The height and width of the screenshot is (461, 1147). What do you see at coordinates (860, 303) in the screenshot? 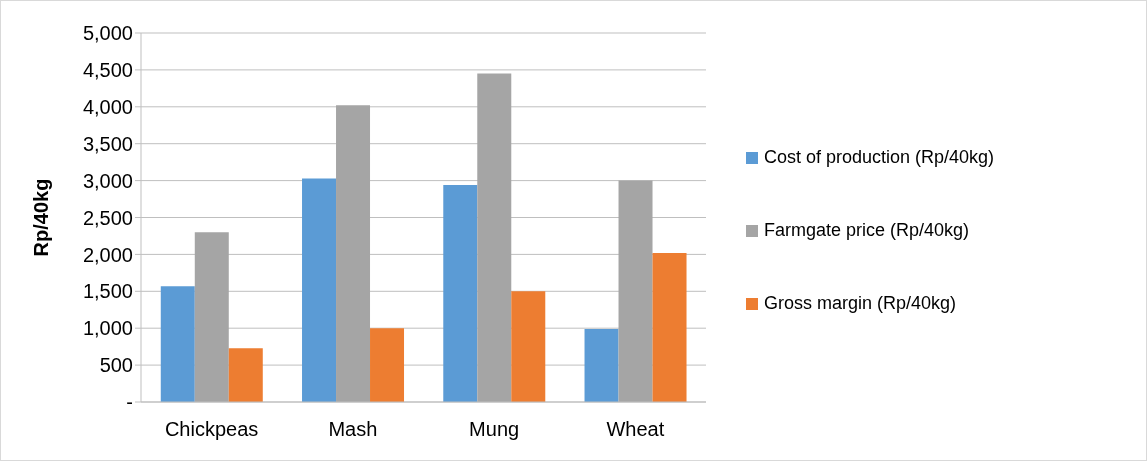
I see `legend-label: Gross margin (Rp/40kg)` at bounding box center [860, 303].